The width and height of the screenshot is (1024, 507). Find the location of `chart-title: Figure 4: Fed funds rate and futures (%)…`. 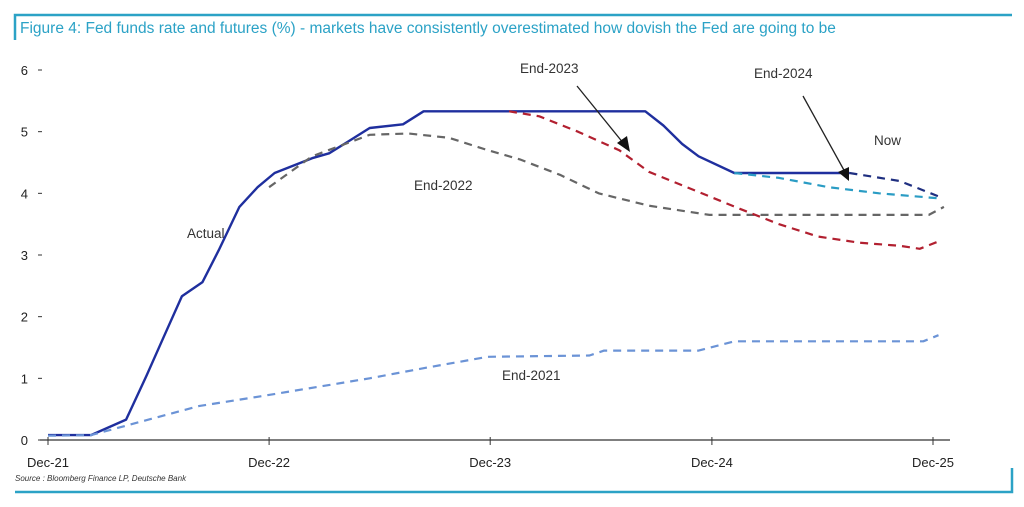

chart-title: Figure 4: Fed funds rate and futures (%)… is located at coordinates (428, 28).